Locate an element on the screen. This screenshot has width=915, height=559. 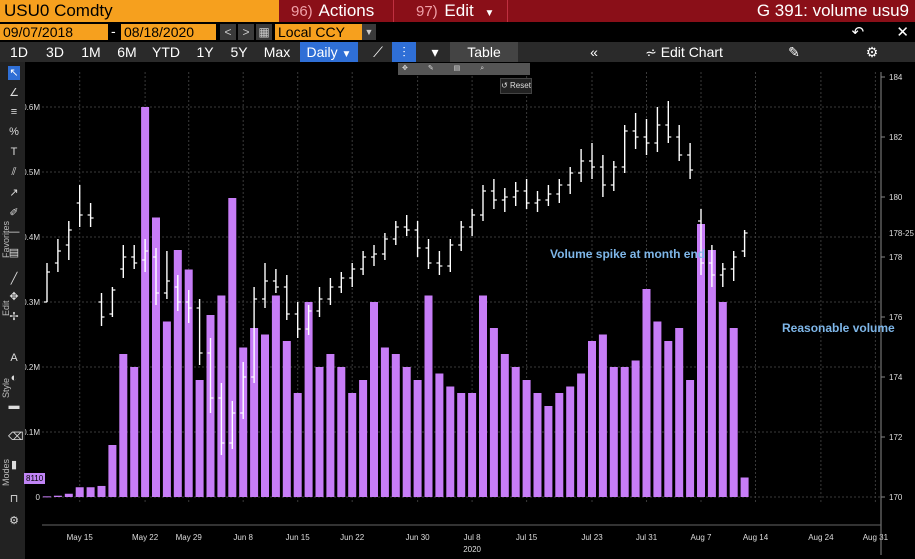
tab-ytd: YTD is located at coordinates (166, 52).